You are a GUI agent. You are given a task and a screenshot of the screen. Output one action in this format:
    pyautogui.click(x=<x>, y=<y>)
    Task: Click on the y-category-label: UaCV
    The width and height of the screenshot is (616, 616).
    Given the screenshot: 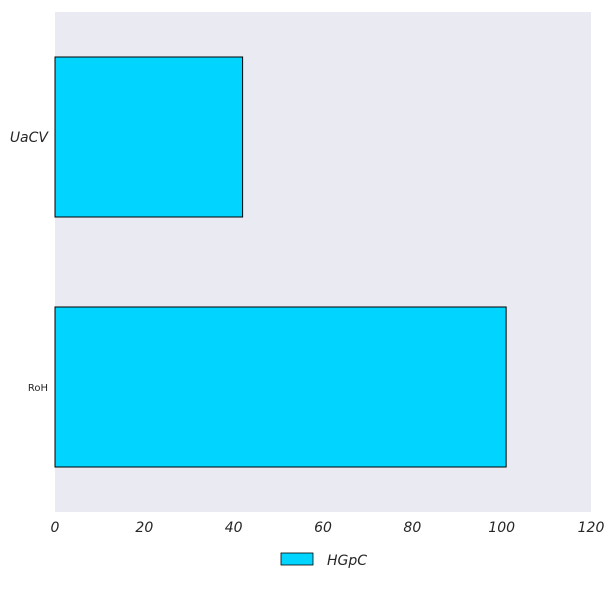 What is the action you would take?
    pyautogui.click(x=30, y=138)
    